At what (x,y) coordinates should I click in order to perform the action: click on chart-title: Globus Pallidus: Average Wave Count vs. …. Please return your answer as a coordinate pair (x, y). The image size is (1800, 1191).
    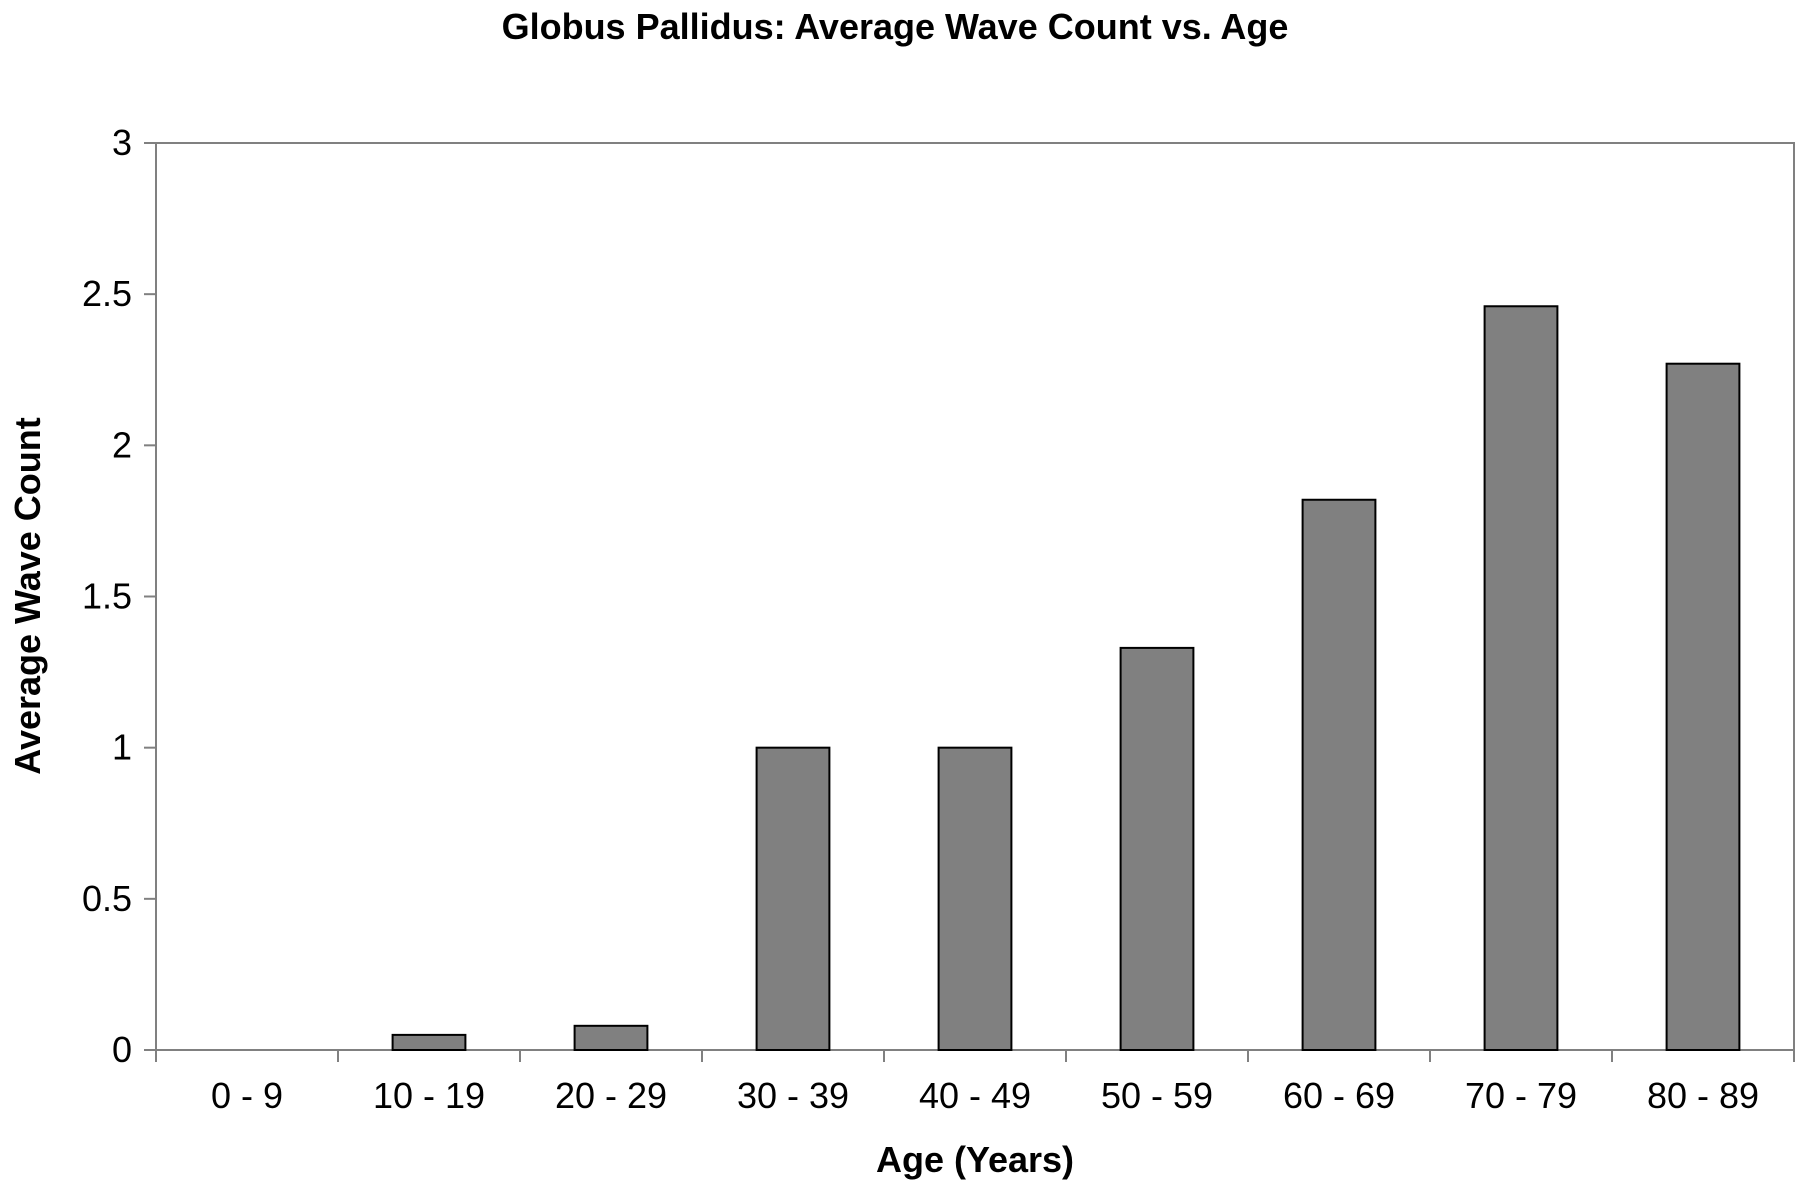
    Looking at the image, I should click on (895, 26).